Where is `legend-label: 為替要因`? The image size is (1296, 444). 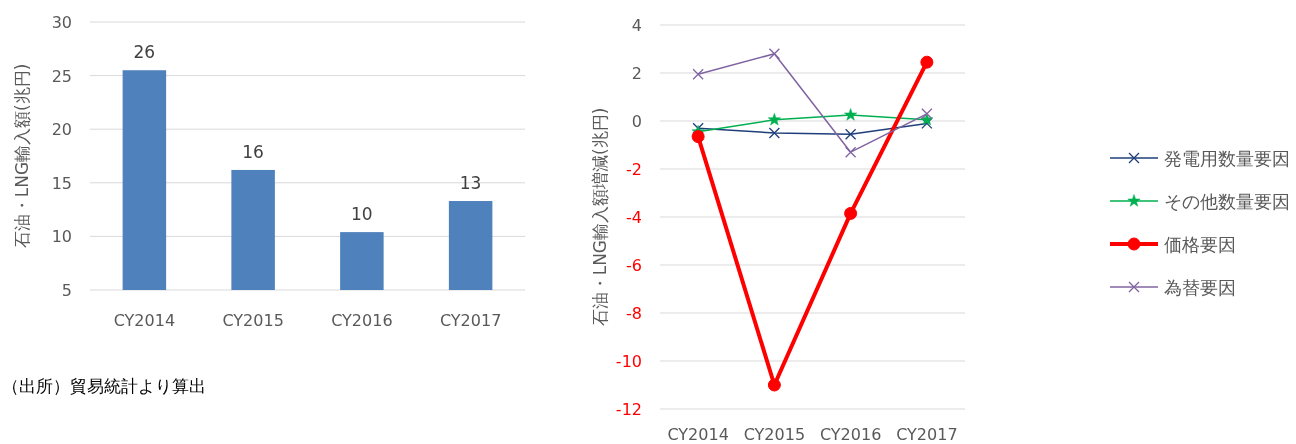 legend-label: 為替要因 is located at coordinates (1200, 287).